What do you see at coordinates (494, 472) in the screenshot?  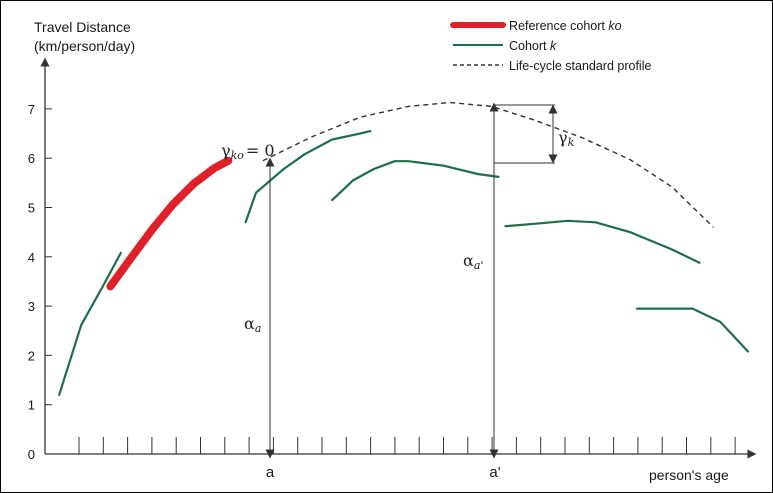 I see `x-marker-a-prime: a'` at bounding box center [494, 472].